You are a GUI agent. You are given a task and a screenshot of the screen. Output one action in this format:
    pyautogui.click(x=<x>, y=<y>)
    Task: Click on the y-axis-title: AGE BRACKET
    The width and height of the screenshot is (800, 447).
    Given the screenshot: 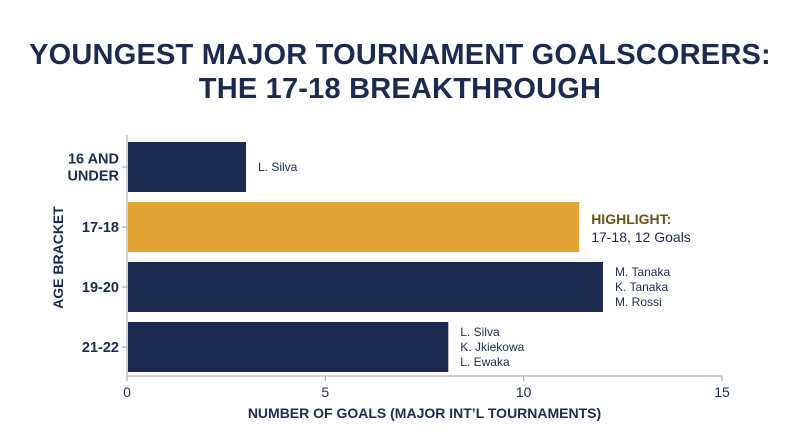 What is the action you would take?
    pyautogui.click(x=58, y=257)
    